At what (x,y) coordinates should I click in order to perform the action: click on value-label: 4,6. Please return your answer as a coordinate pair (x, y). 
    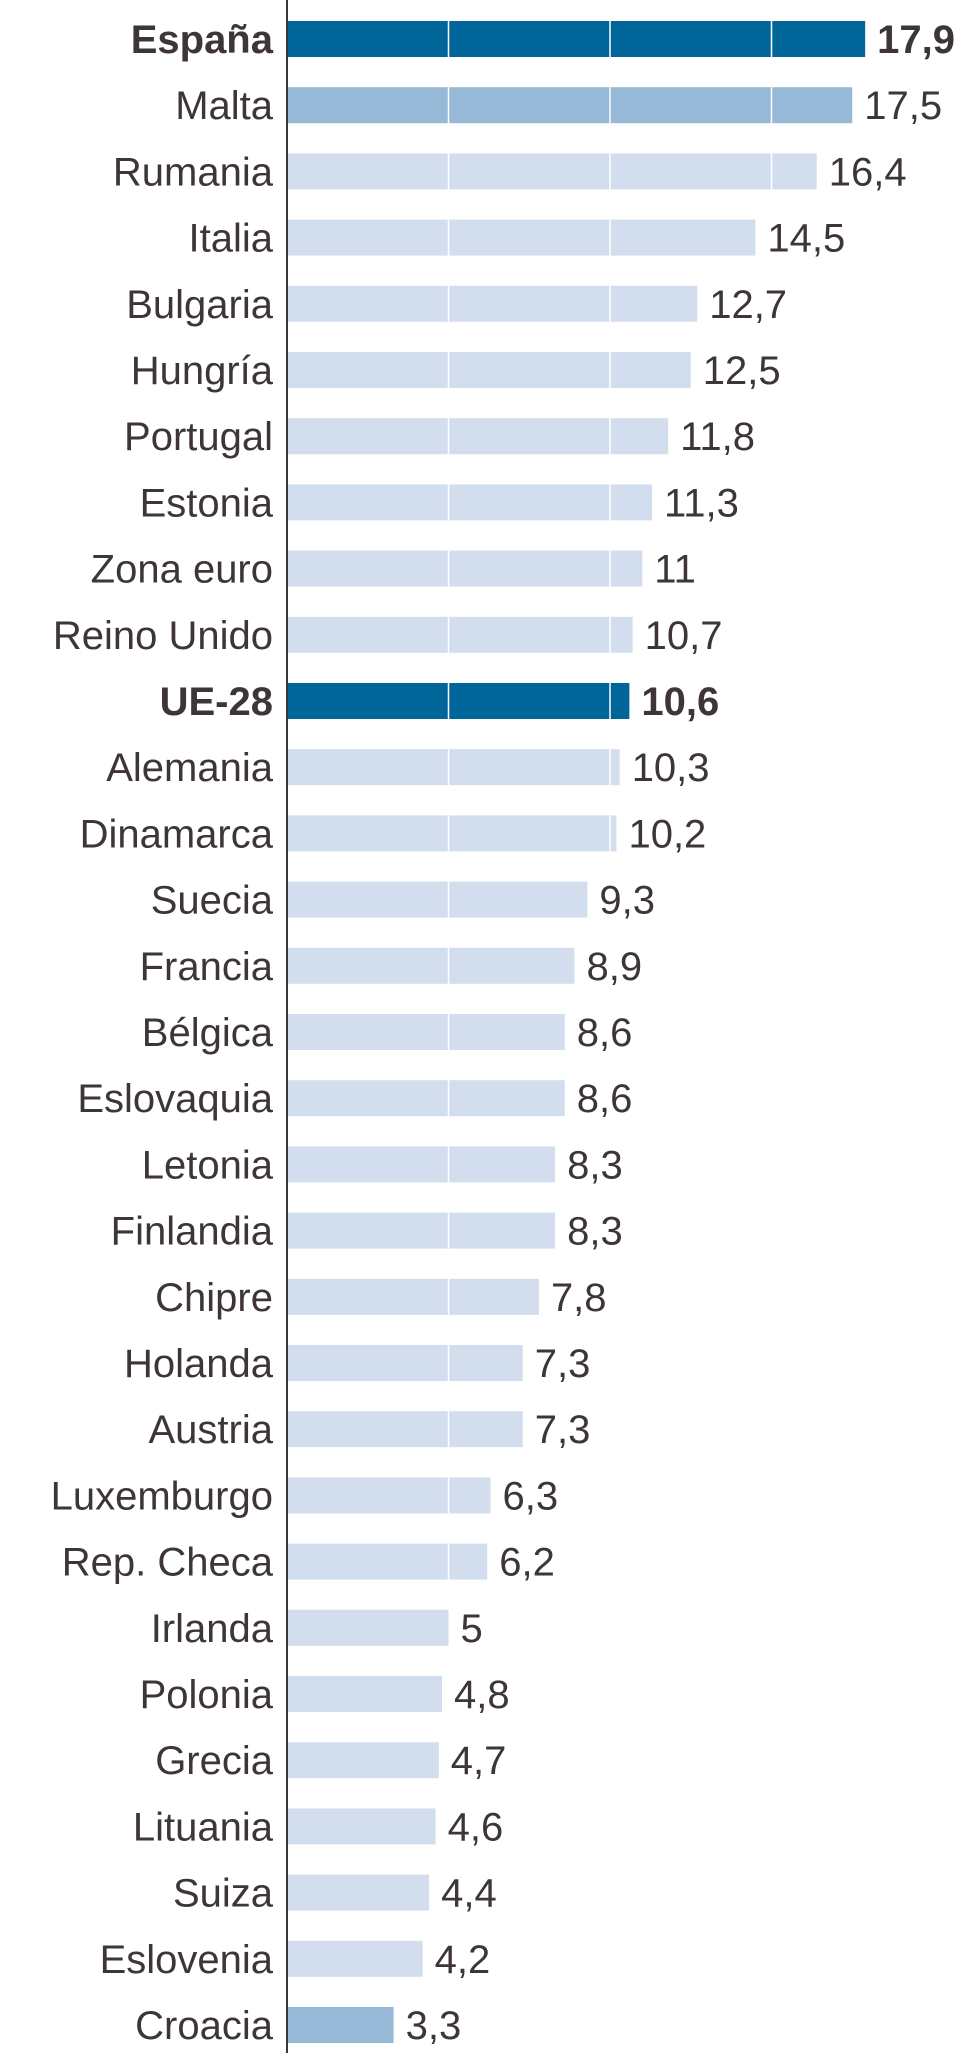
    Looking at the image, I should click on (476, 1827).